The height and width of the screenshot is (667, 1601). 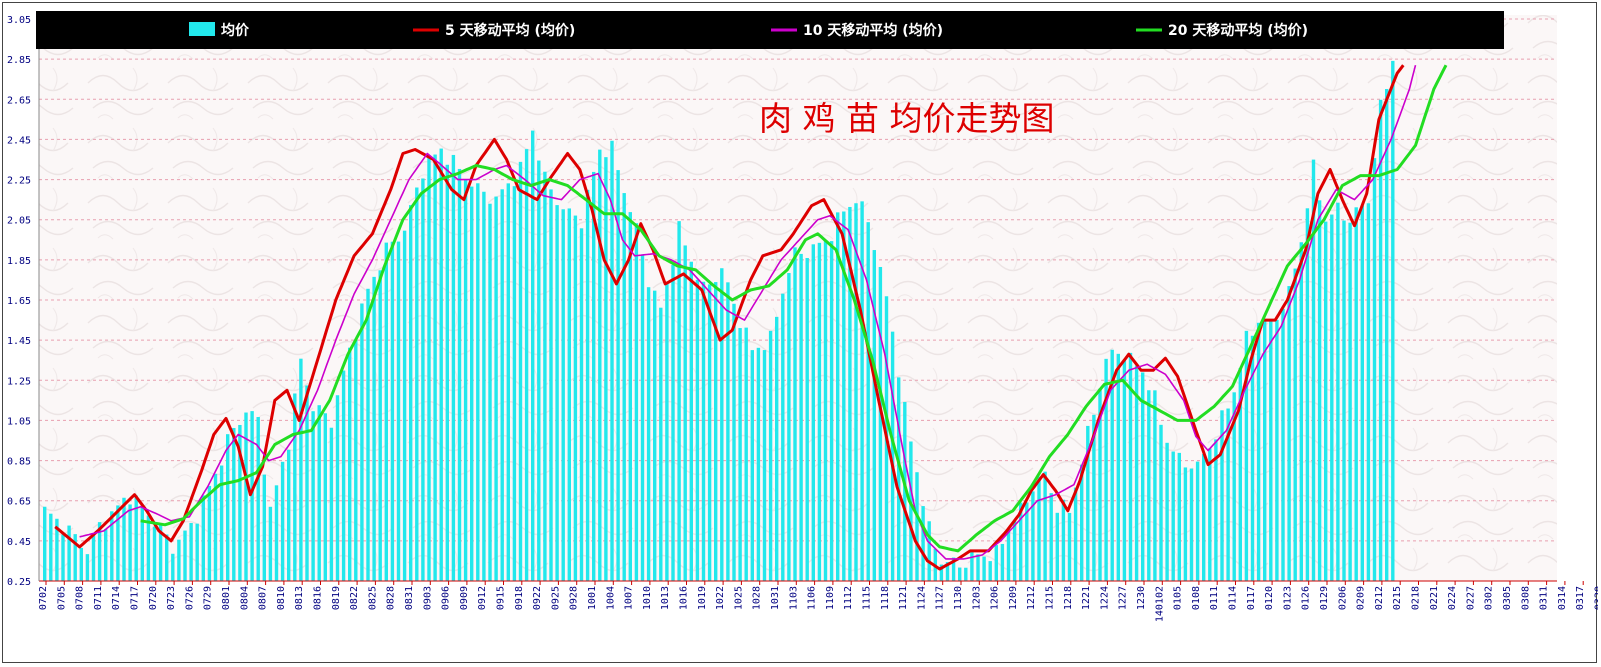 What do you see at coordinates (1580, 598) in the screenshot?
I see `x-tick-label: 0317` at bounding box center [1580, 598].